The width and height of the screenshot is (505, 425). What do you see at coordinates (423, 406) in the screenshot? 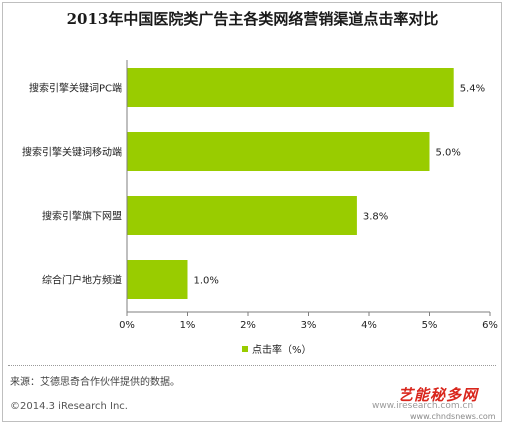
I see `watermark-url: www.iresearch.com.cn` at bounding box center [423, 406].